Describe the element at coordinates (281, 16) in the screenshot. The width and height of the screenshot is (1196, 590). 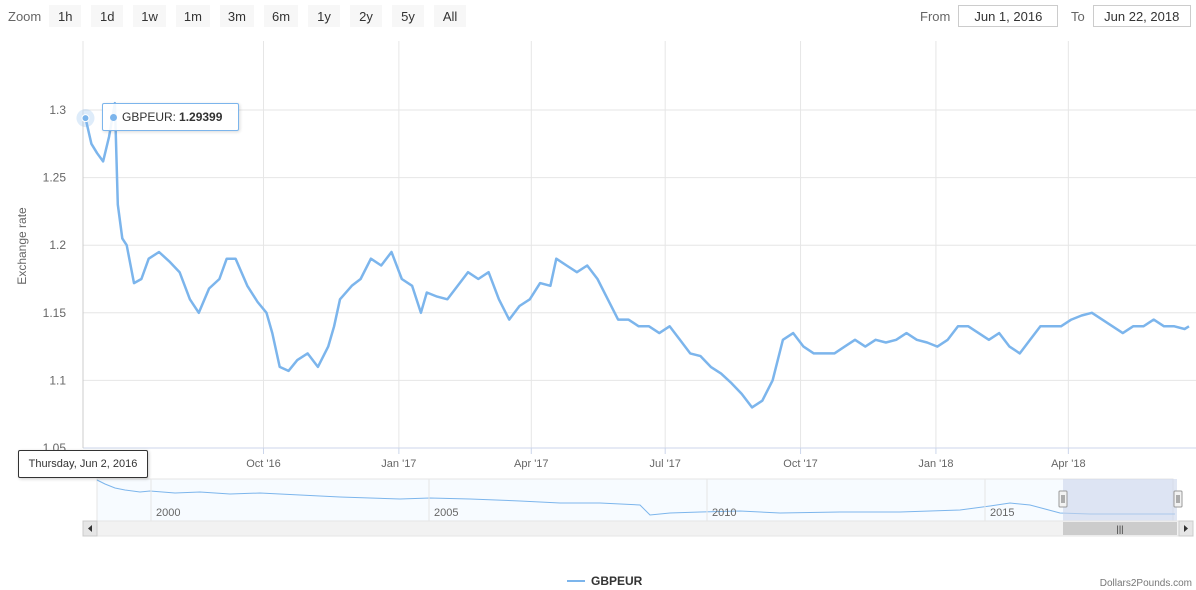
I see `zoom-6m-button: 6m` at that location.